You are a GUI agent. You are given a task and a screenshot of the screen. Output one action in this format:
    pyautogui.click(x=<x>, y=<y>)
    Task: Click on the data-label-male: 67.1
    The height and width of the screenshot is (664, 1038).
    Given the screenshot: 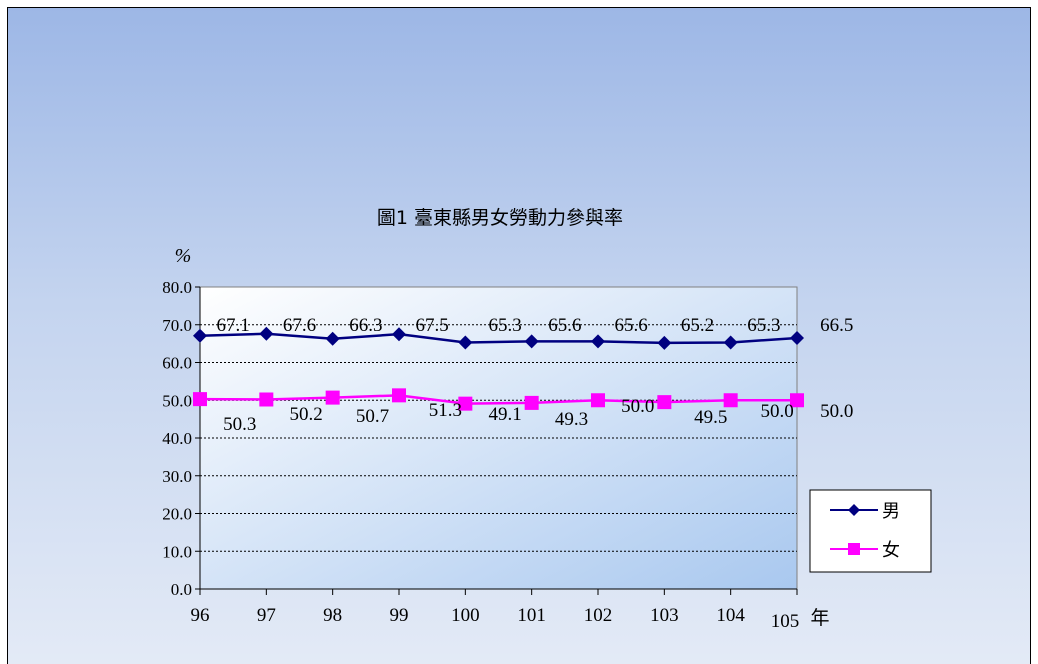 What is the action you would take?
    pyautogui.click(x=233, y=325)
    